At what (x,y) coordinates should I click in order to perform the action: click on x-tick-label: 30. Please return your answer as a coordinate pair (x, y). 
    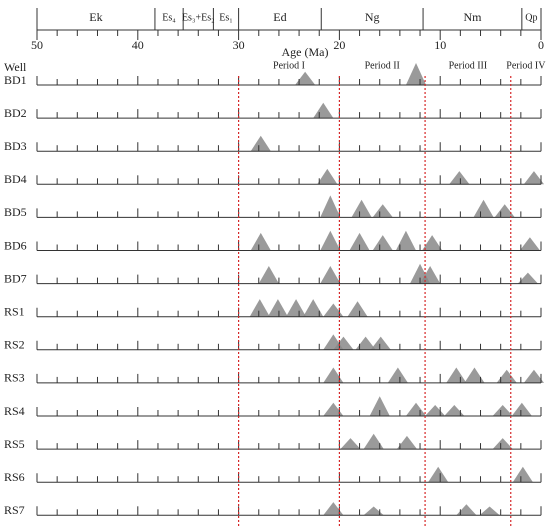
    Looking at the image, I should click on (239, 45).